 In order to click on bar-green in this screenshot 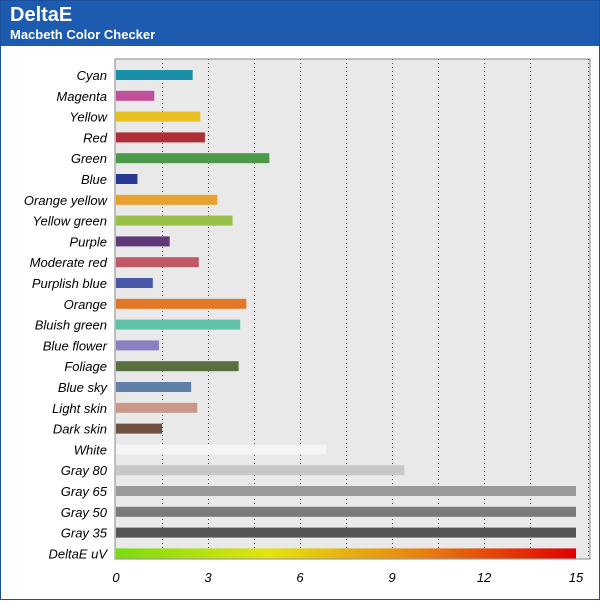, I will do `click(193, 158)`.